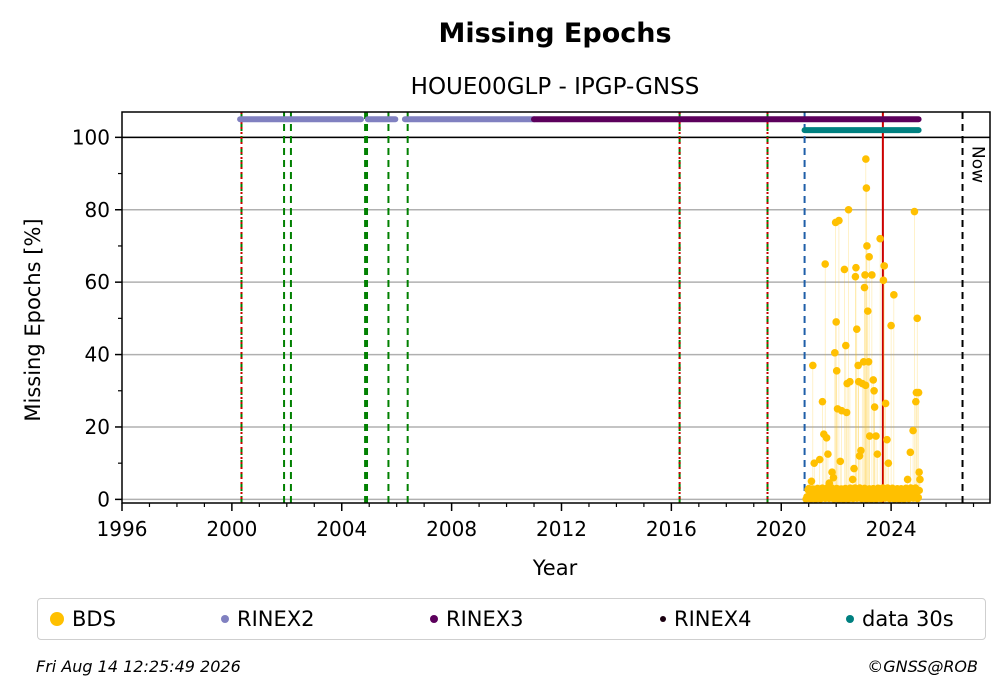  What do you see at coordinates (97, 282) in the screenshot?
I see `y-tick-label: 60` at bounding box center [97, 282].